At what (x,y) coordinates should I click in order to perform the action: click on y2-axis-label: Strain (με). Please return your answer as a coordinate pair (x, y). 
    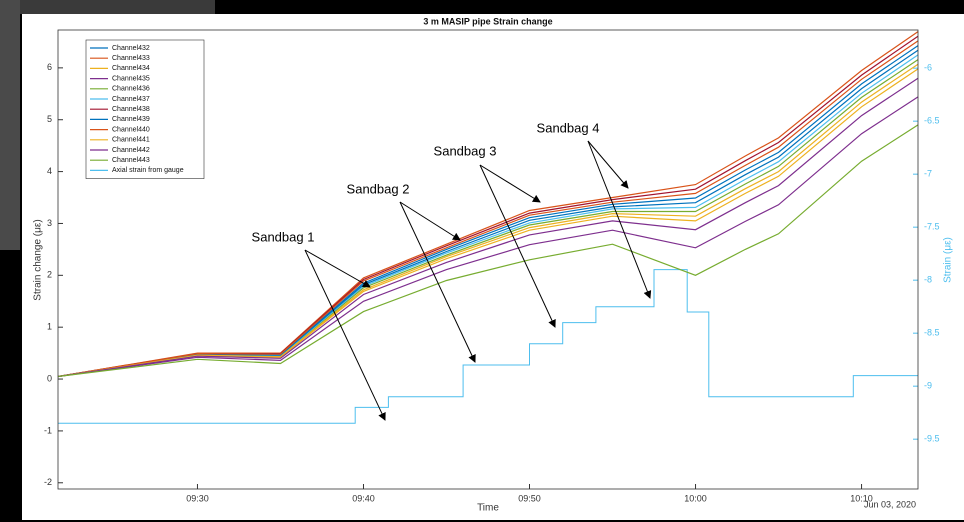
    Looking at the image, I should click on (948, 260).